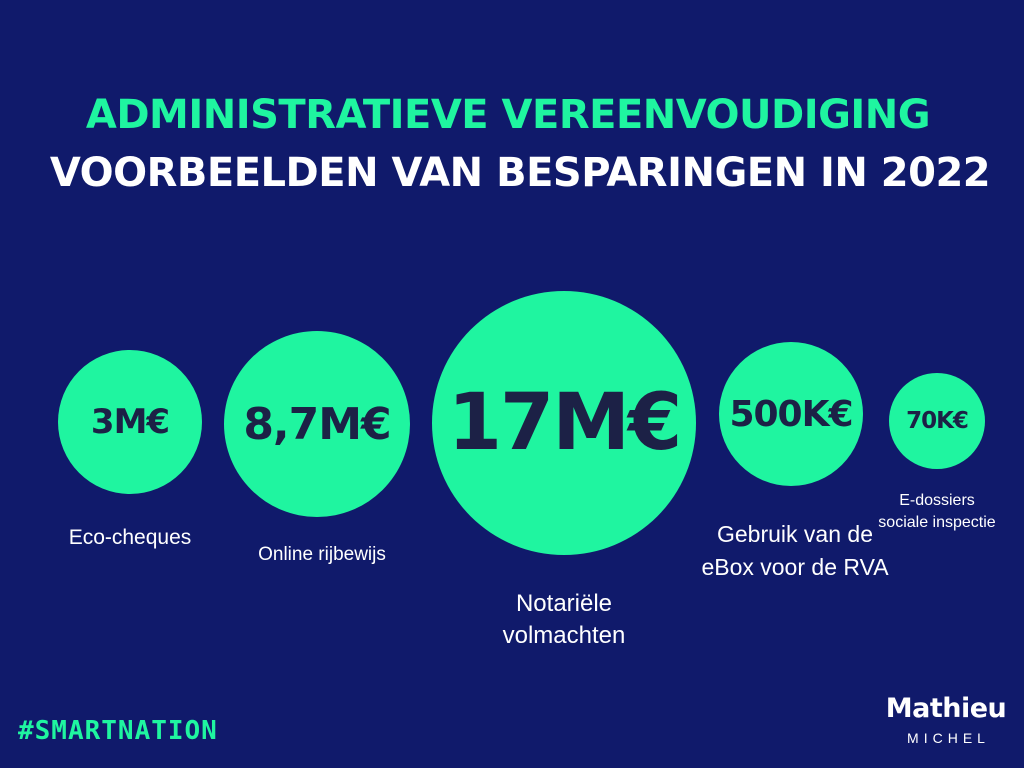 The width and height of the screenshot is (1024, 768). What do you see at coordinates (322, 554) in the screenshot?
I see `savings-label-online-rijbewijs: Online rijbewijs` at bounding box center [322, 554].